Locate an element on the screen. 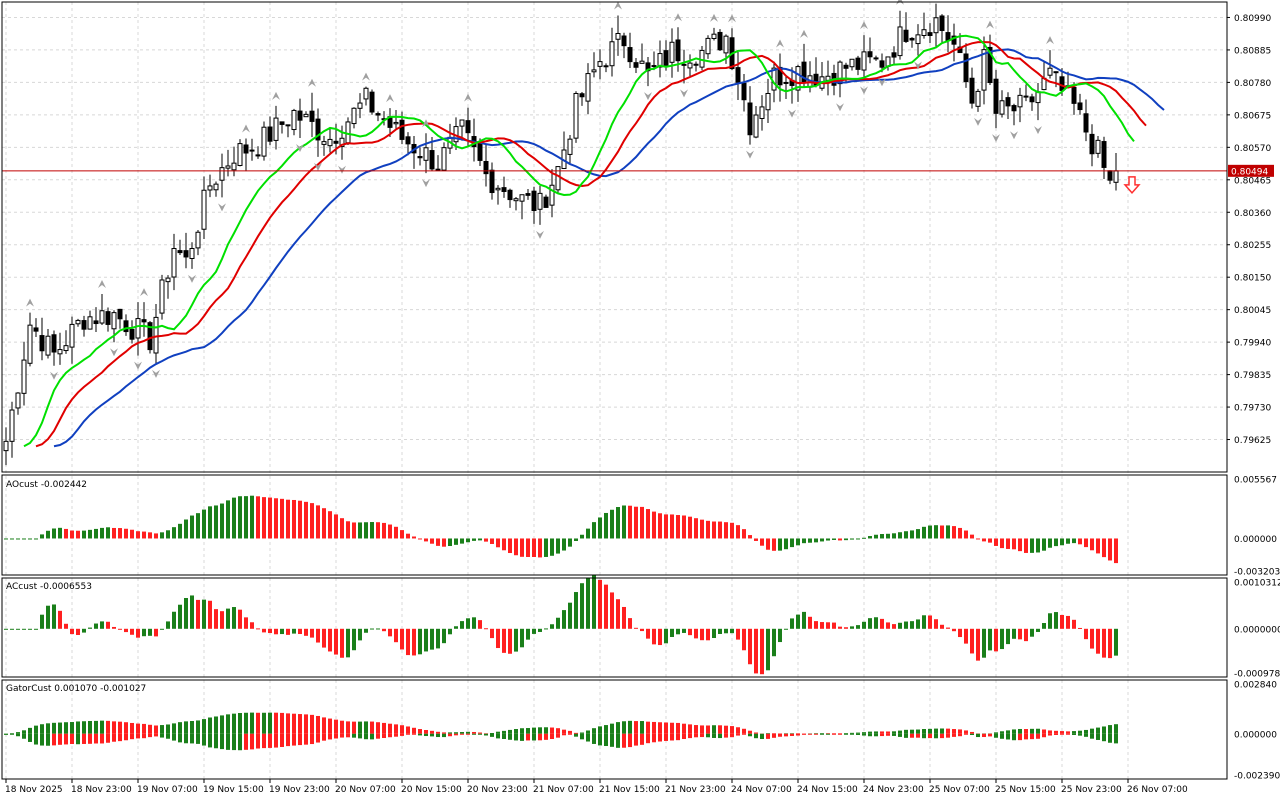  ao-panel is located at coordinates (561, 529).